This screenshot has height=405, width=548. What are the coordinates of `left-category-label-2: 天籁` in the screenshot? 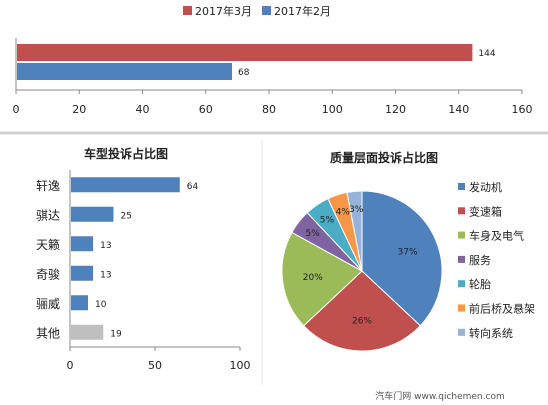 It's located at (48, 244).